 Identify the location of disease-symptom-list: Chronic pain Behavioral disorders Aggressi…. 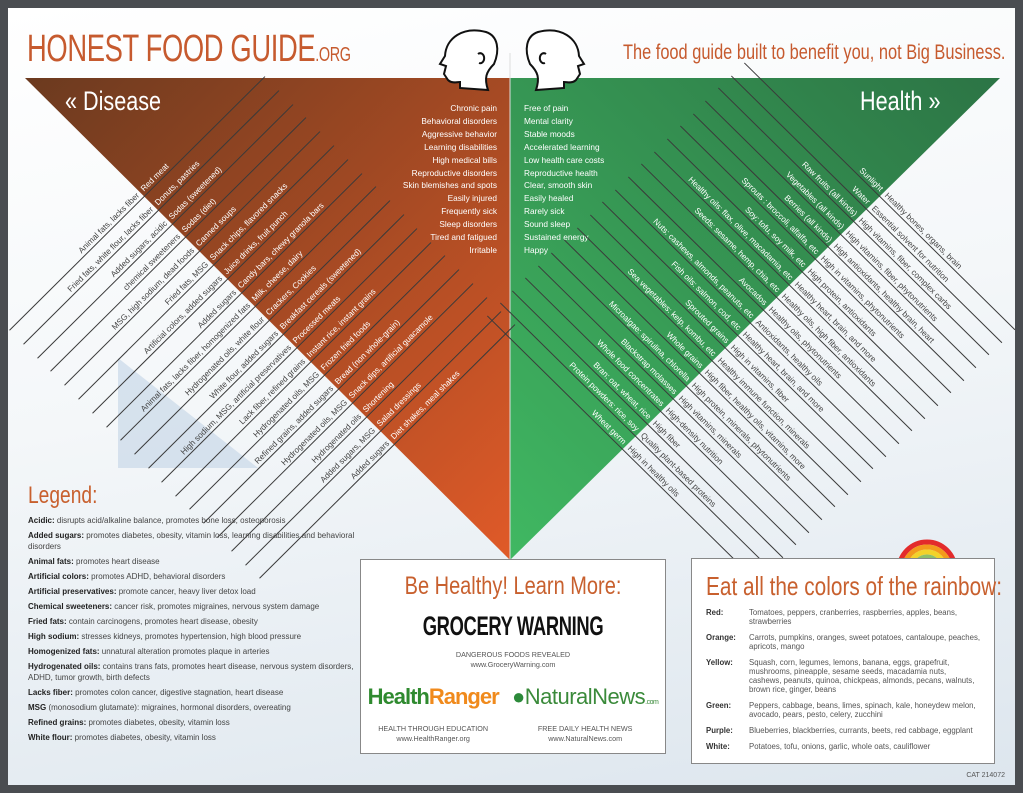
(450, 179).